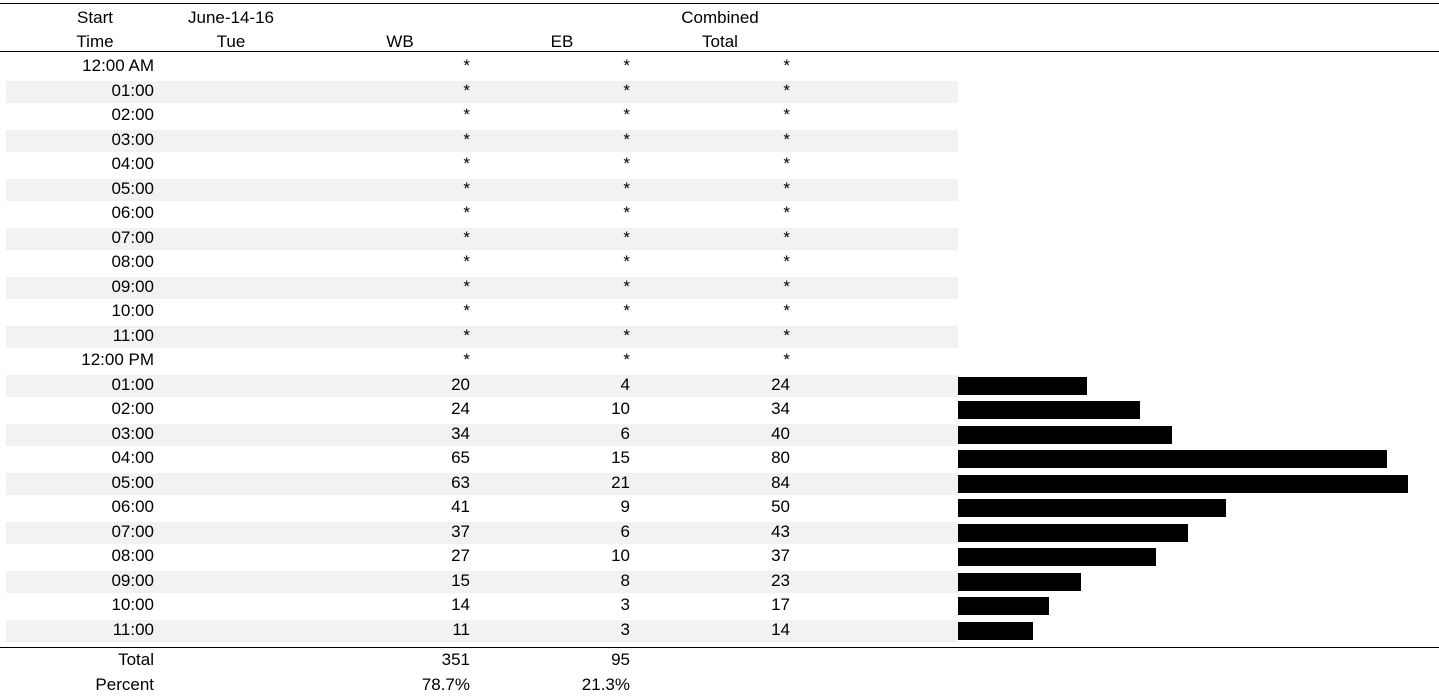 The width and height of the screenshot is (1439, 699). I want to click on start-time-header-line2: Time, so click(95, 41).